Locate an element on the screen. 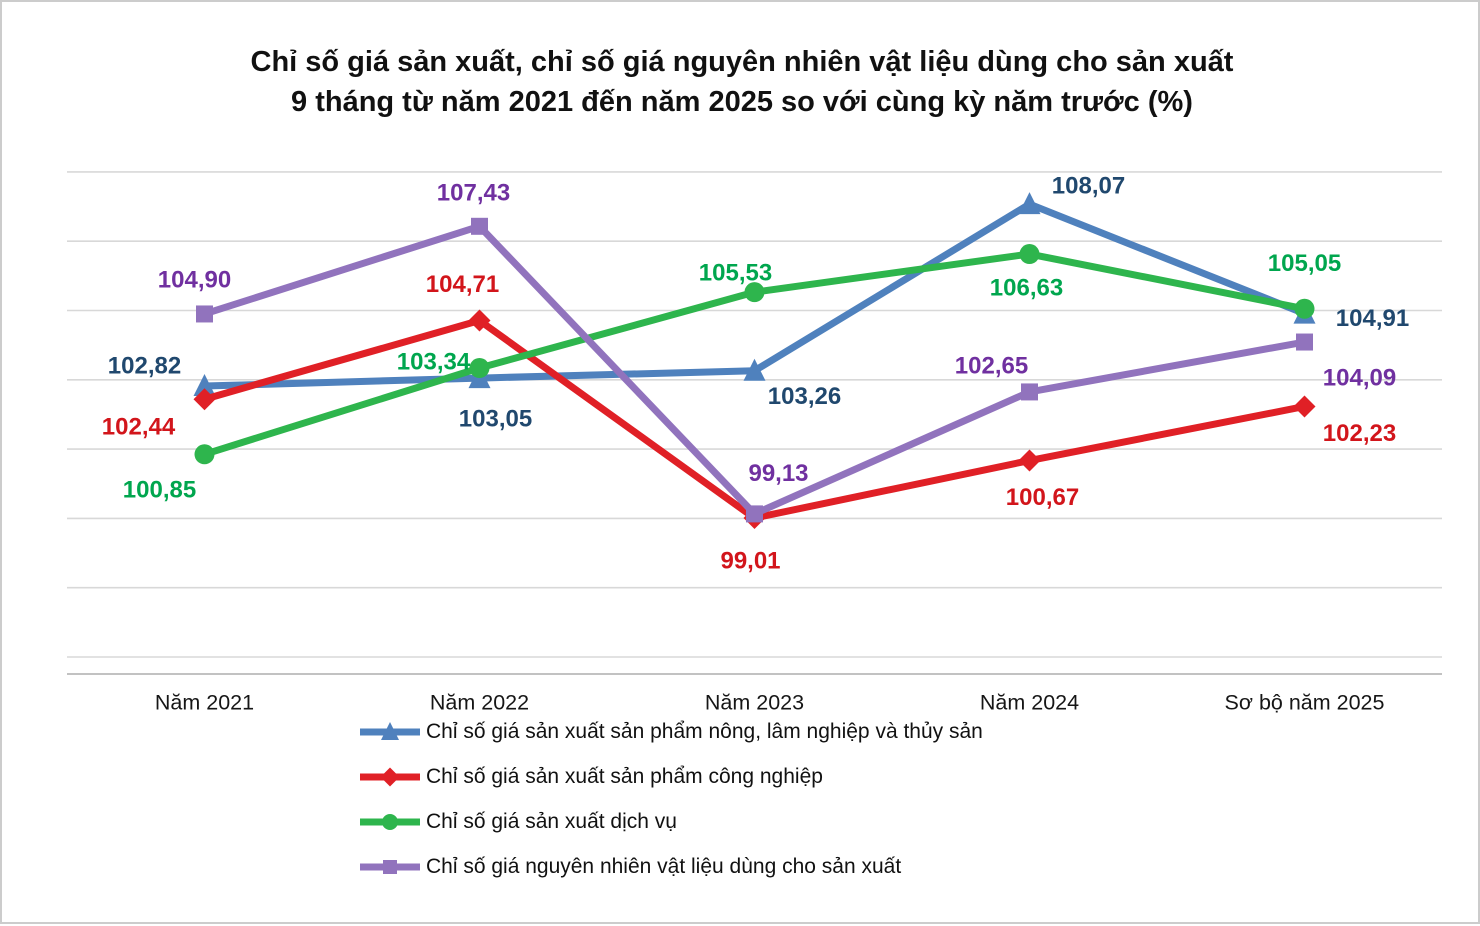 This screenshot has width=1480, height=926. legend-item-2: Chỉ số giá sản xuất dịch vụ is located at coordinates (670, 821).